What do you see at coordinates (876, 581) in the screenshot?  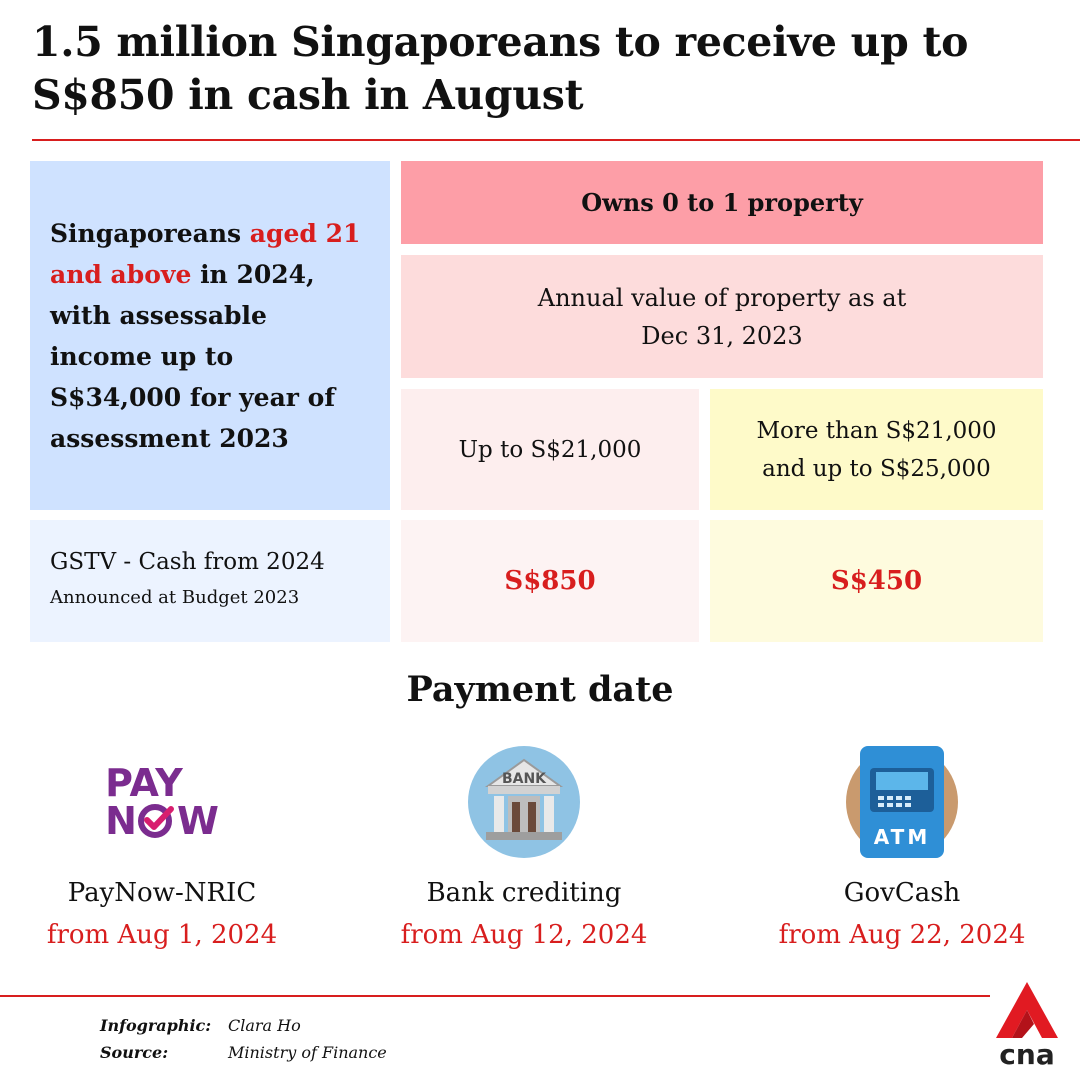 I see `amount-450: S$450` at bounding box center [876, 581].